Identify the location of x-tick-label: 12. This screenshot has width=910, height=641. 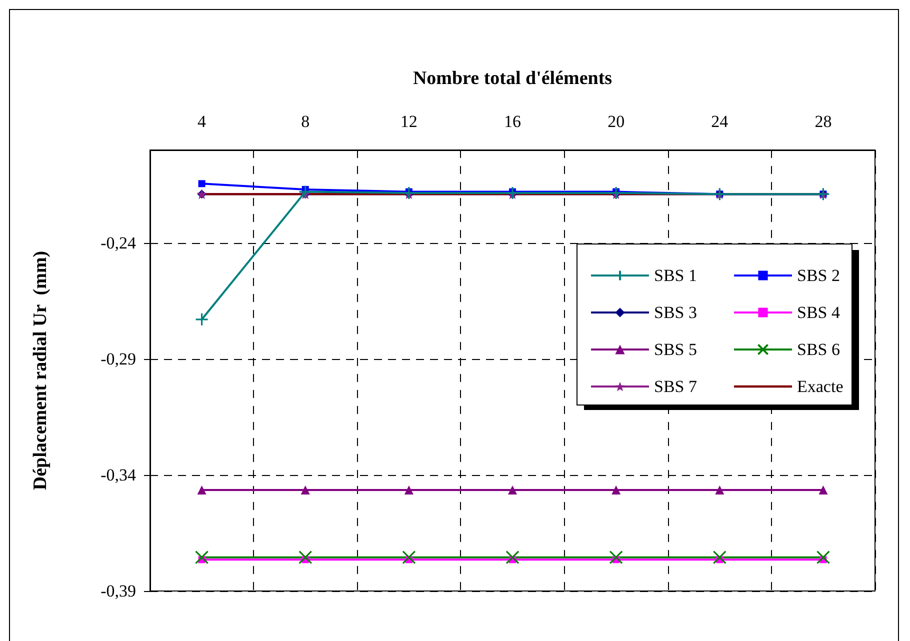
(409, 121).